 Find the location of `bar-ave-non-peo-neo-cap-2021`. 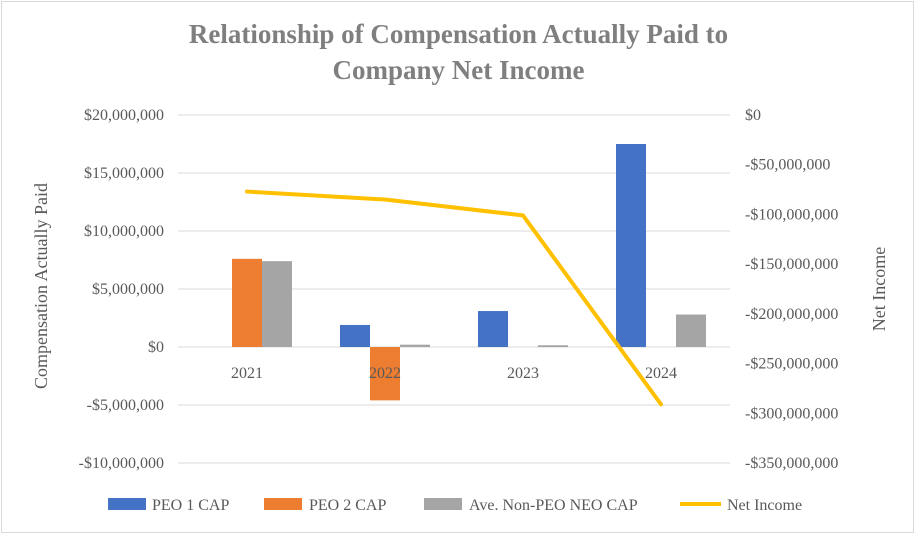

bar-ave-non-peo-neo-cap-2021 is located at coordinates (277, 304).